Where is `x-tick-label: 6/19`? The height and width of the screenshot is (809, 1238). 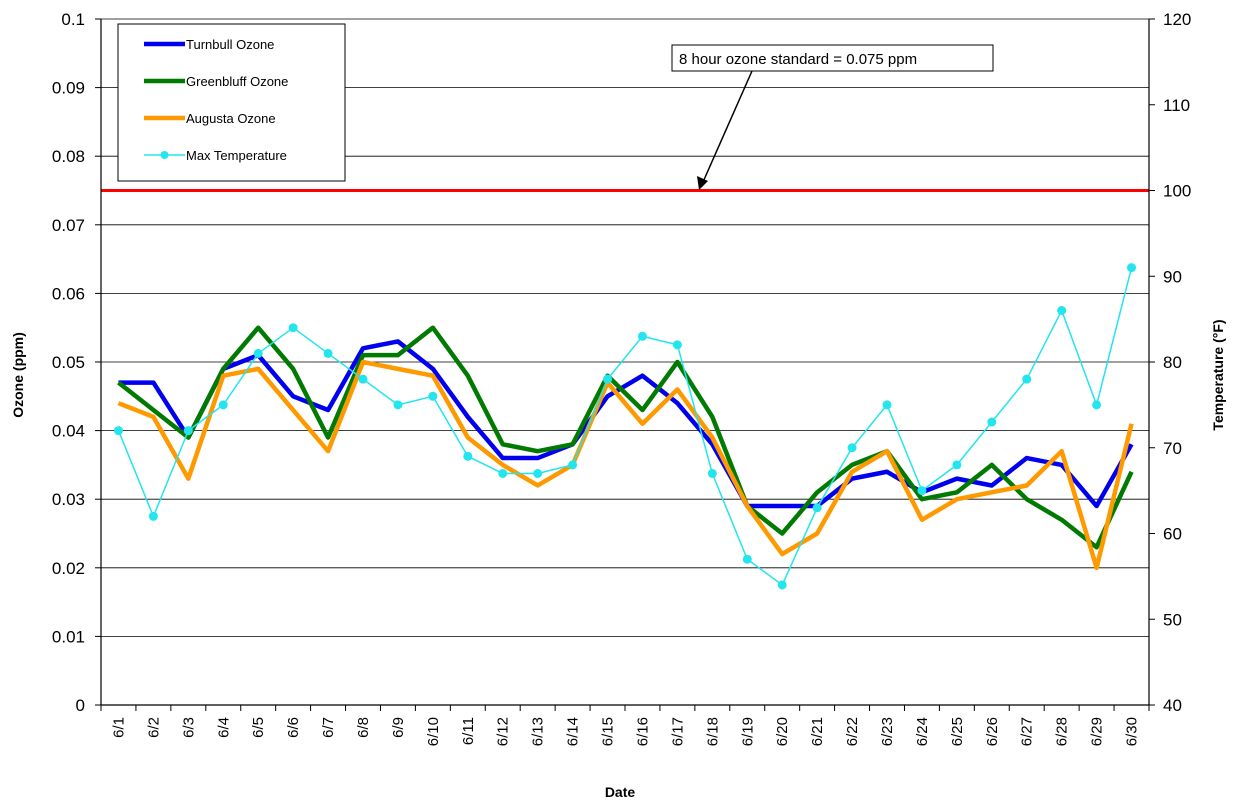
x-tick-label: 6/19 is located at coordinates (747, 731).